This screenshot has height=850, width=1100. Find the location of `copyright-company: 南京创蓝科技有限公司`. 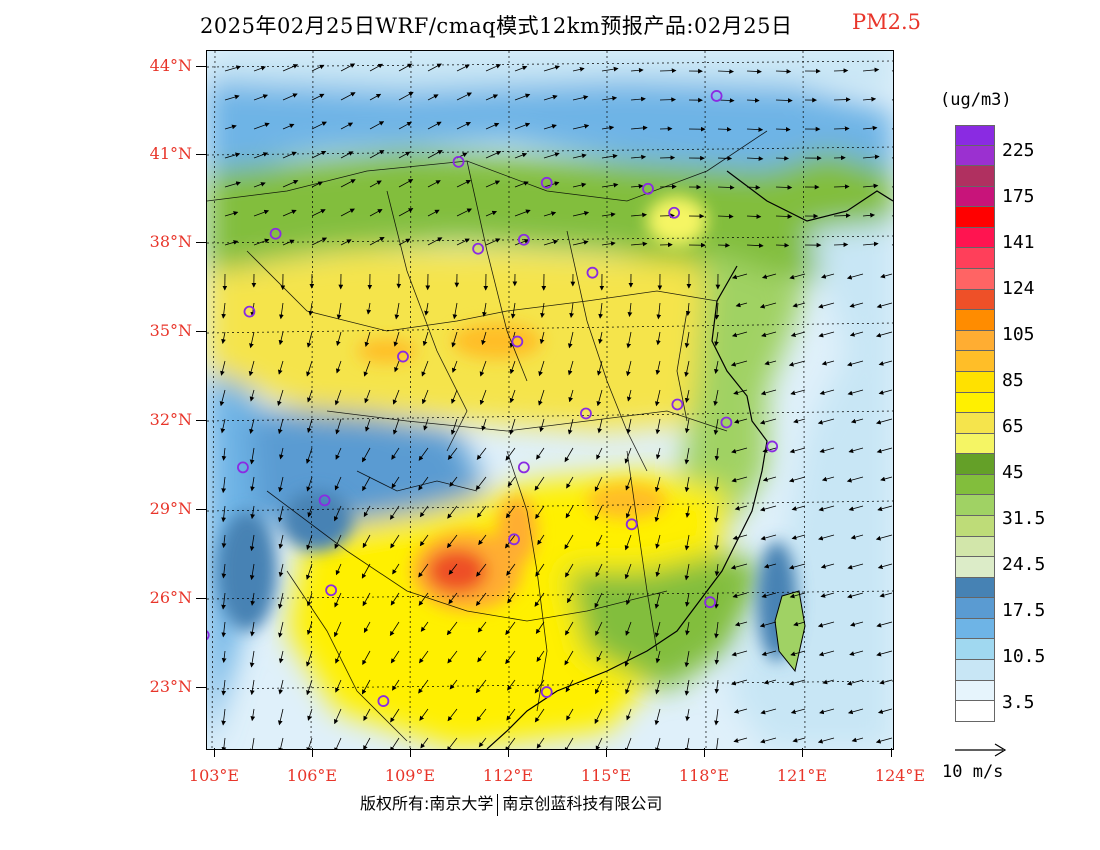

copyright-company: 南京创蓝科技有限公司 is located at coordinates (582, 803).